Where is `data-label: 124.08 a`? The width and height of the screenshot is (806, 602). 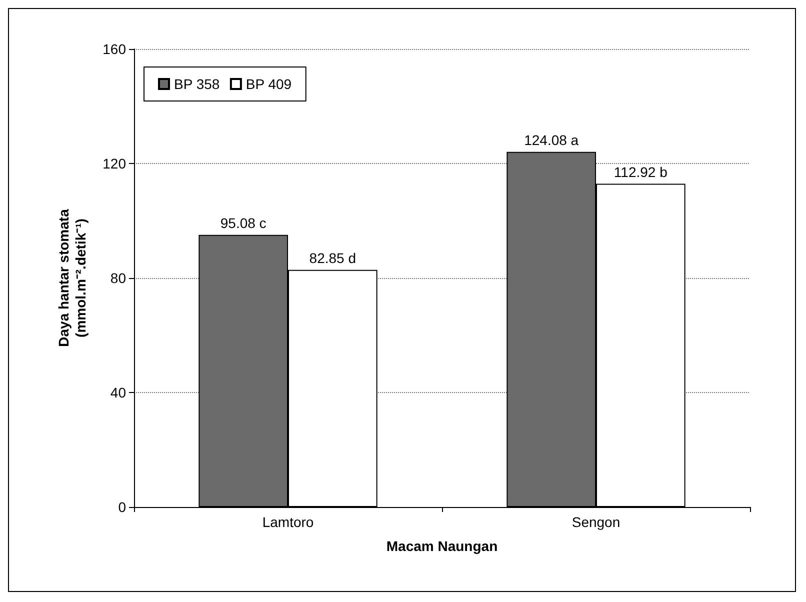 data-label: 124.08 a is located at coordinates (551, 140).